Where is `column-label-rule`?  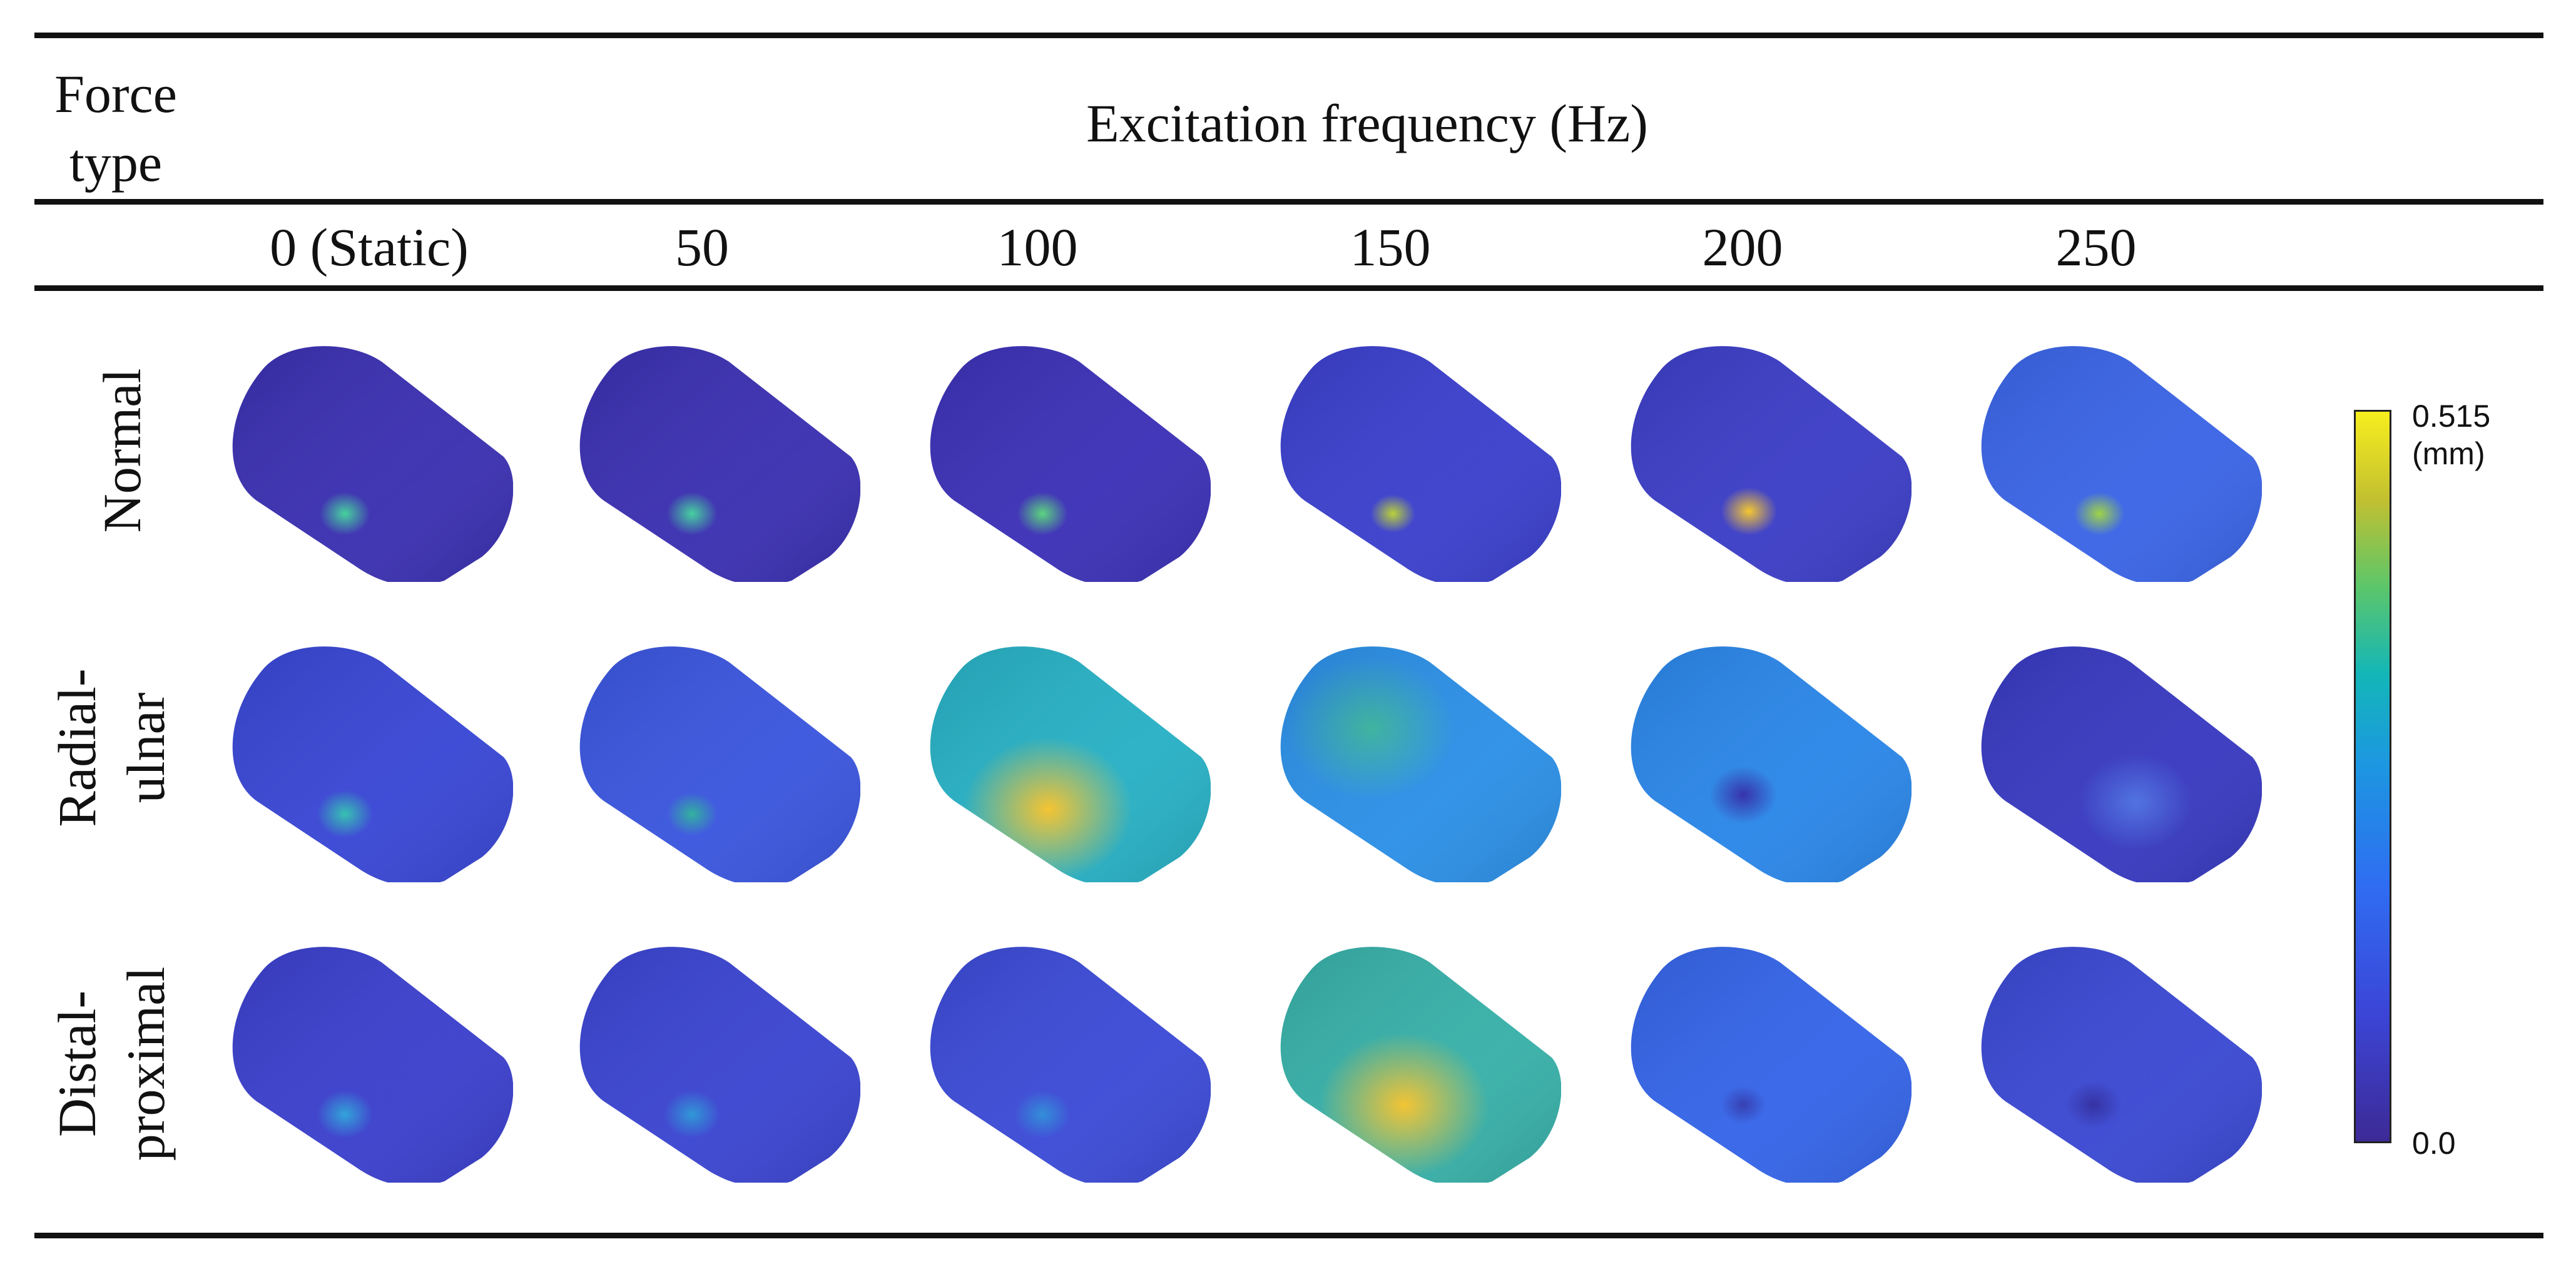 column-label-rule is located at coordinates (1289, 288).